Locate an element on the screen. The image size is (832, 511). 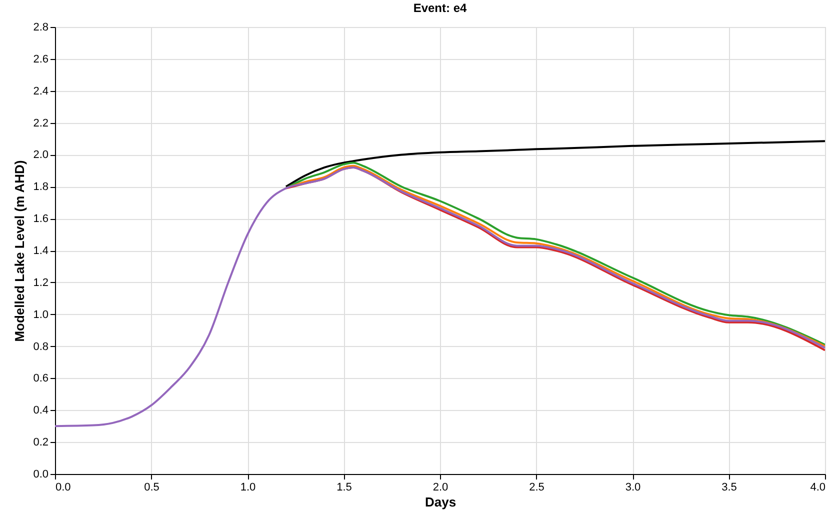
x-tick-label: 3.0 is located at coordinates (633, 488).